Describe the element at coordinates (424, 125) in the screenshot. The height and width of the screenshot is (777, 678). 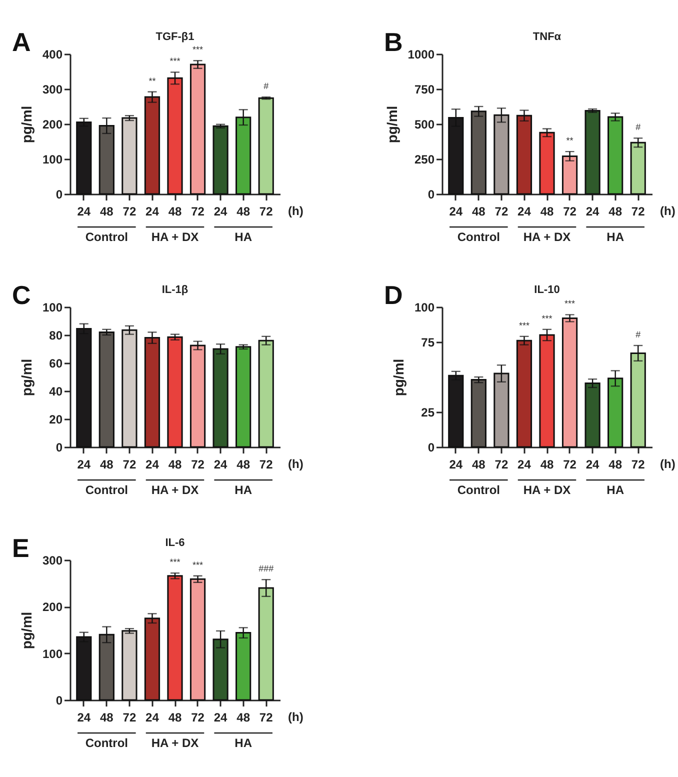
I see `y-tick-label: 500` at that location.